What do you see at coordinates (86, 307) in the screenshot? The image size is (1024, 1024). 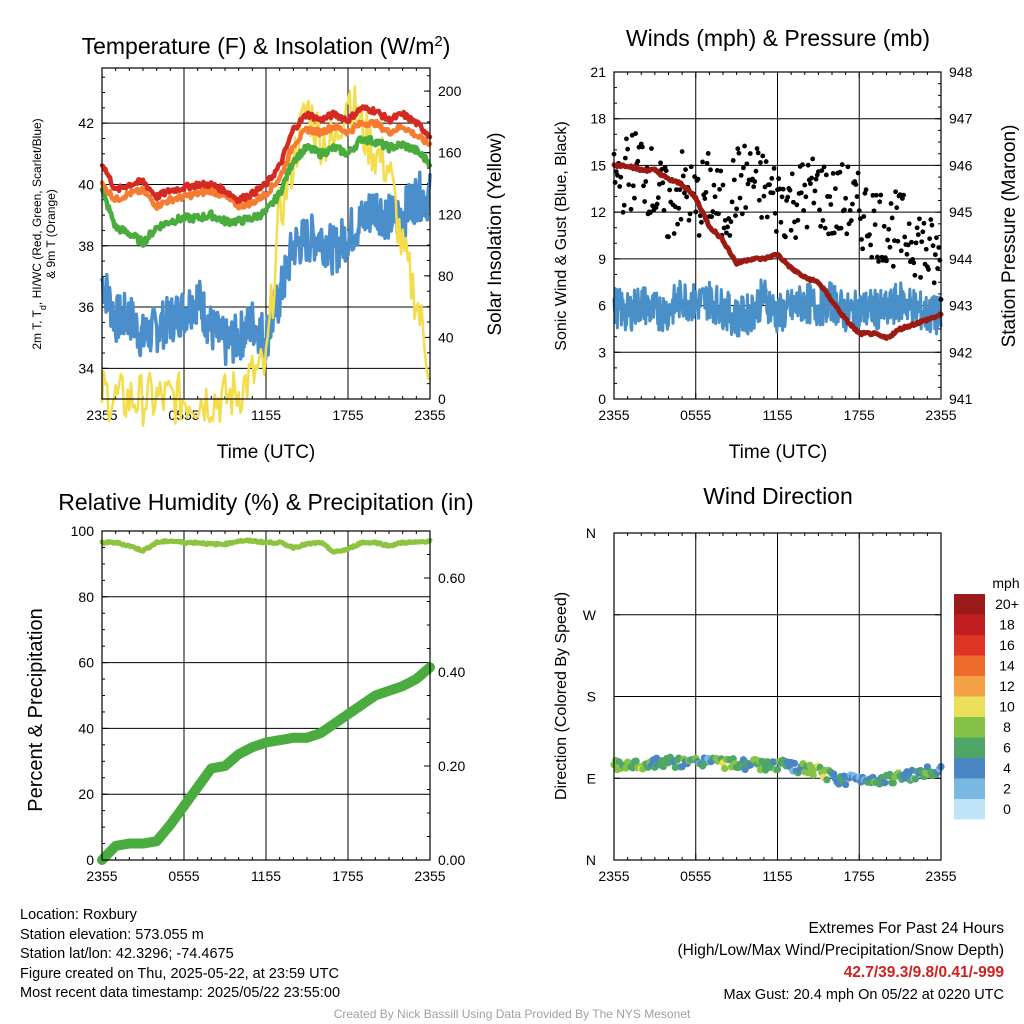 I see `temp-ytick-label: 36` at bounding box center [86, 307].